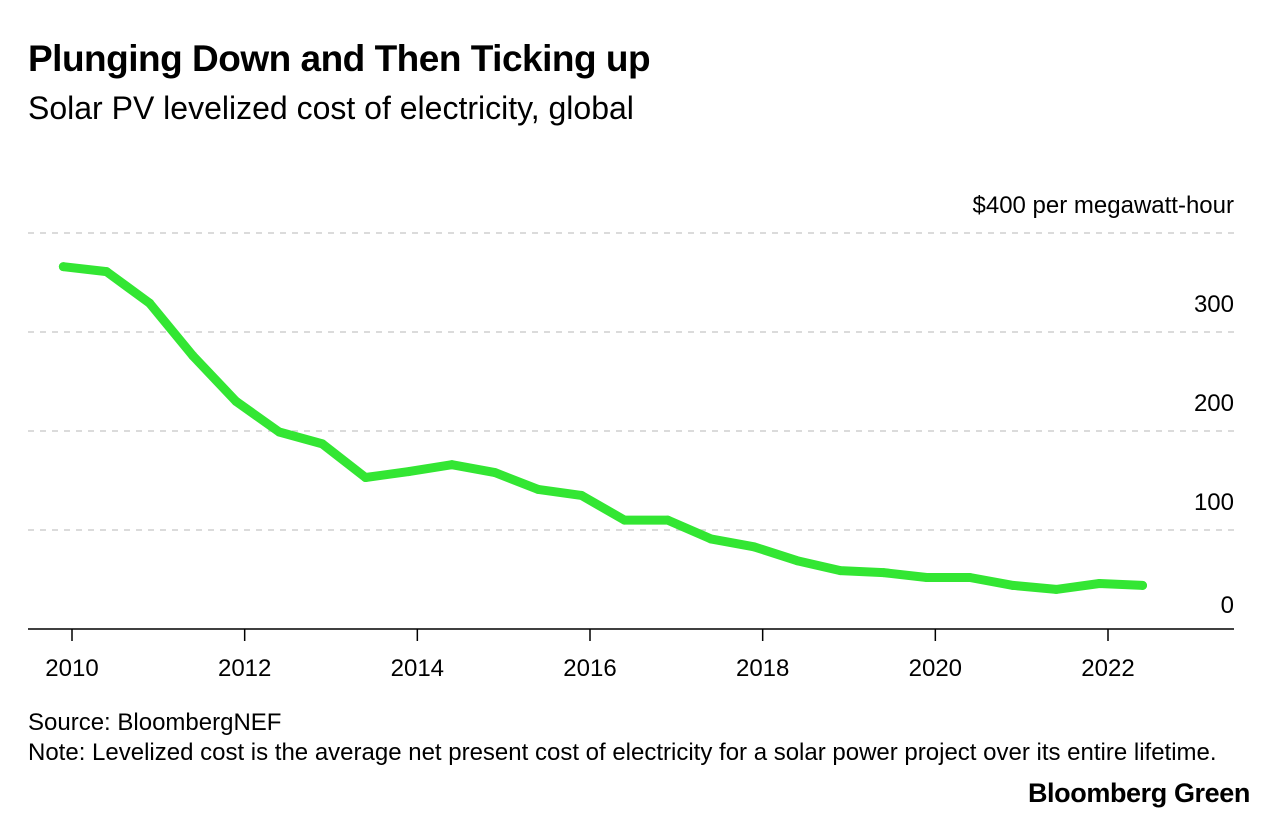  What do you see at coordinates (1104, 205) in the screenshot?
I see `y-tick-label: $400 per megawatt-hour` at bounding box center [1104, 205].